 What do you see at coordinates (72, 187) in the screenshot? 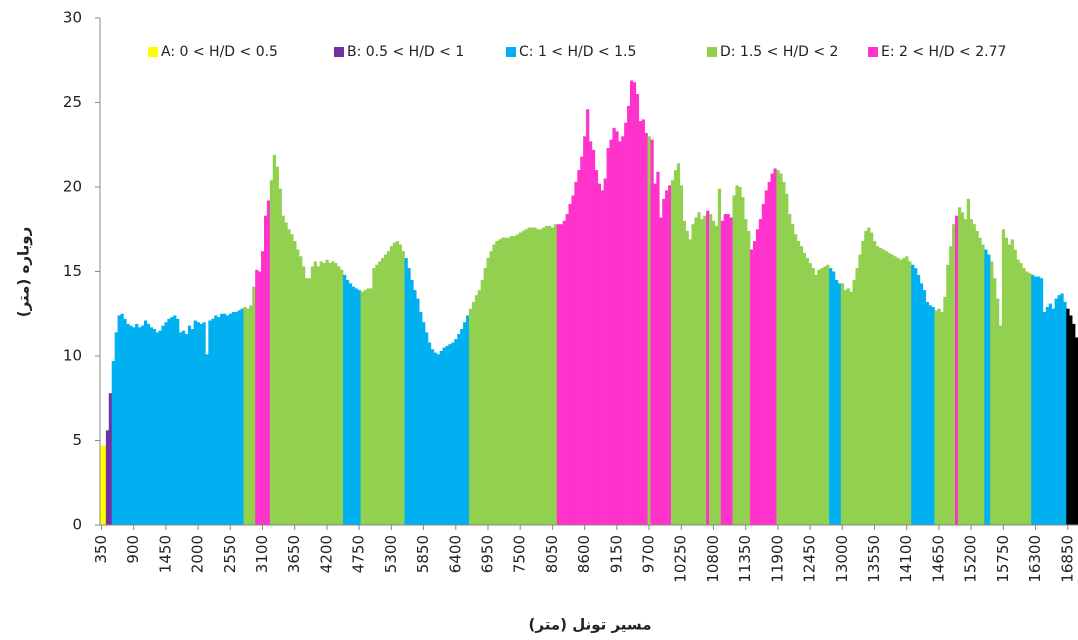
I see `y-tick-label: 20` at bounding box center [72, 187].